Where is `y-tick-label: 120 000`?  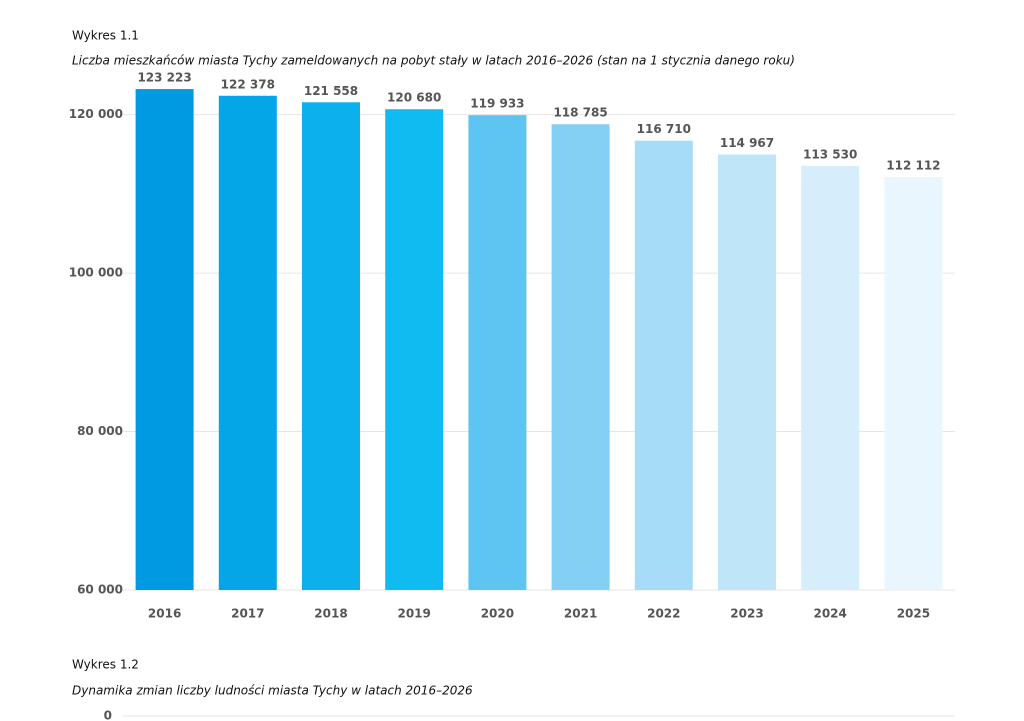 y-tick-label: 120 000 is located at coordinates (96, 114).